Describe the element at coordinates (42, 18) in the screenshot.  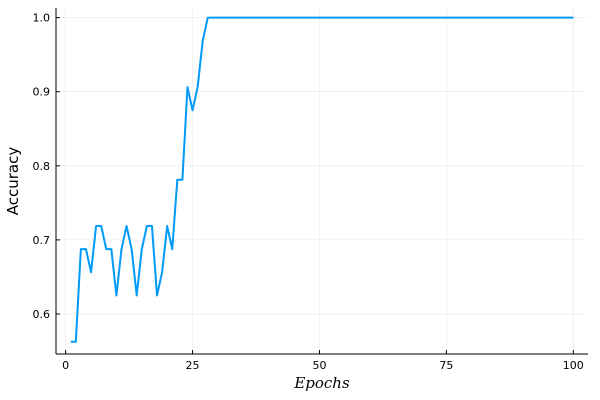
I see `y-tick-label: 1.0` at that location.